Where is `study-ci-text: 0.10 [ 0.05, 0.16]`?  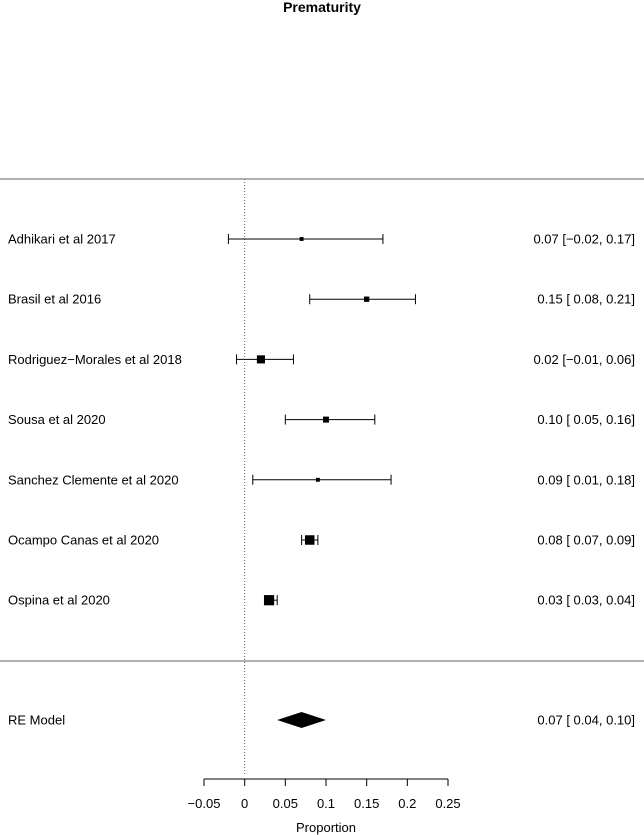 study-ci-text: 0.10 [ 0.05, 0.16] is located at coordinates (586, 419).